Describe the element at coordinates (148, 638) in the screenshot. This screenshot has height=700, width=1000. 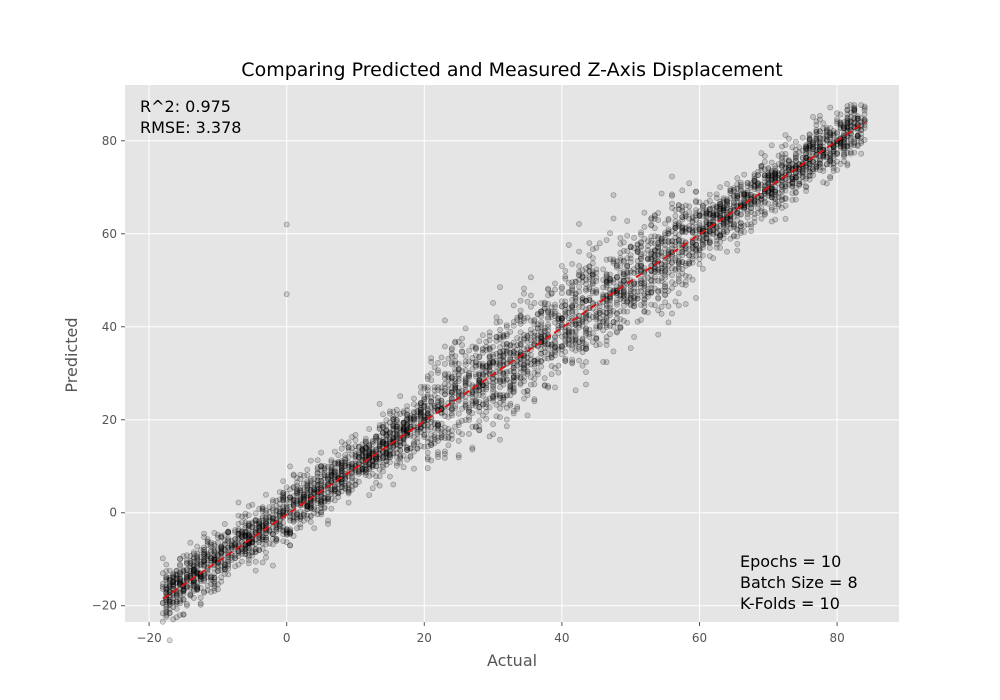
I see `x-tick-label: −20` at that location.